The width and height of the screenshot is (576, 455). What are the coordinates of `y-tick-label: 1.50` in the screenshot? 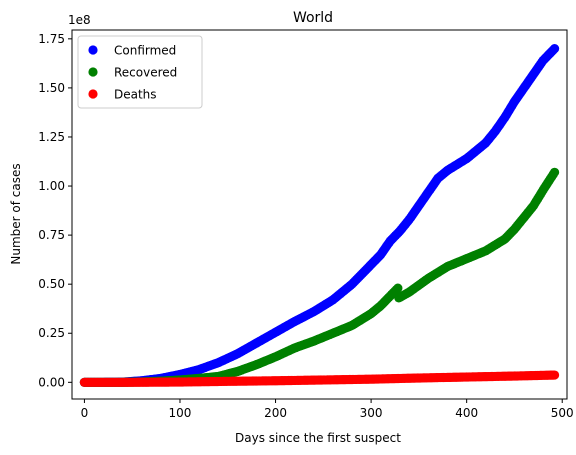 It's located at (51, 88).